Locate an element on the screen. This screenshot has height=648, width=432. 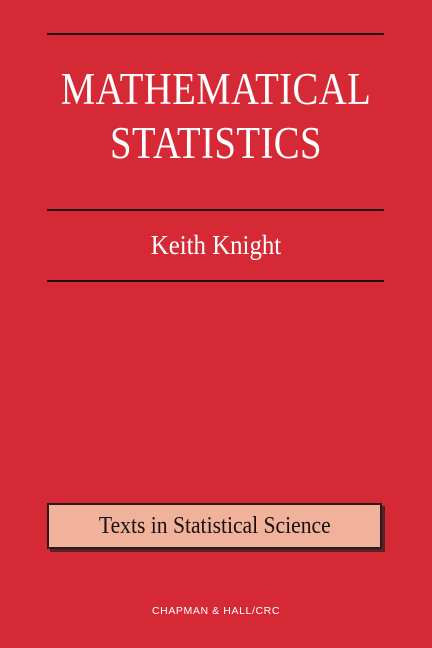
series-title: Texts in Statistical Science is located at coordinates (214, 526).